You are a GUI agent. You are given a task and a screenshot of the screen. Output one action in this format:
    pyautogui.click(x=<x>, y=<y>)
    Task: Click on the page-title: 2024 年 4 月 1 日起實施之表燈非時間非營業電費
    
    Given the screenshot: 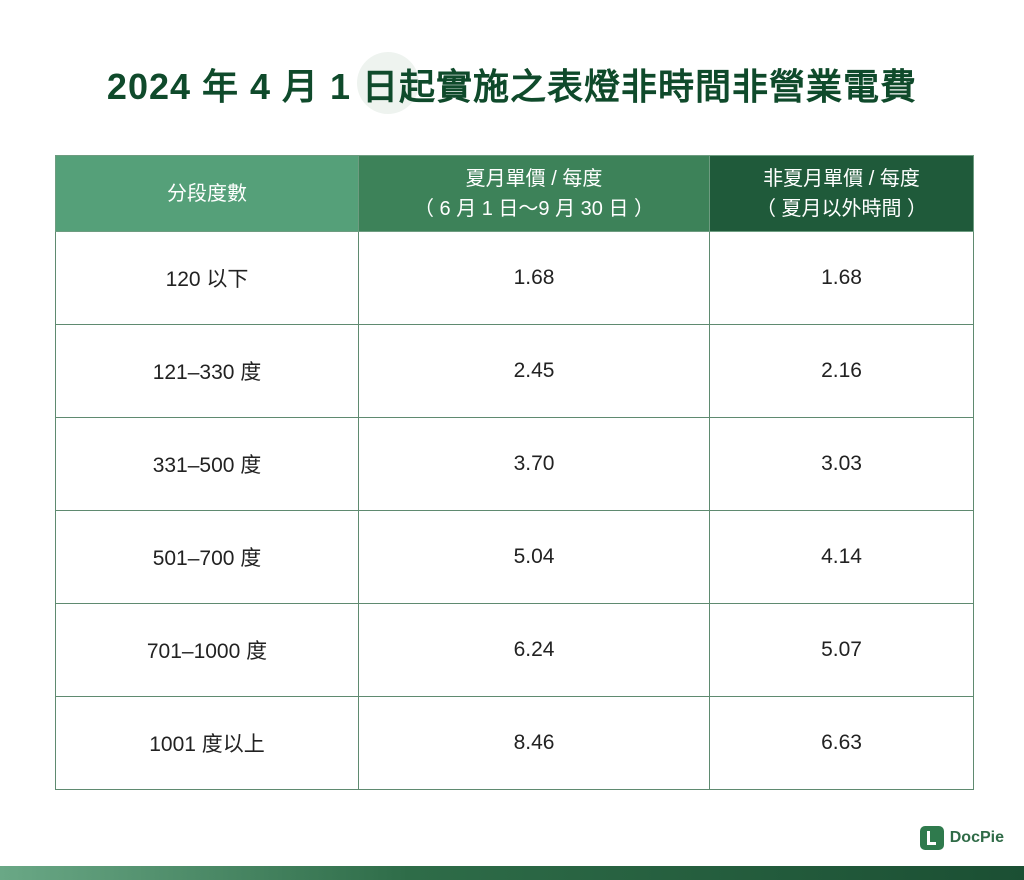 What is the action you would take?
    pyautogui.click(x=512, y=86)
    